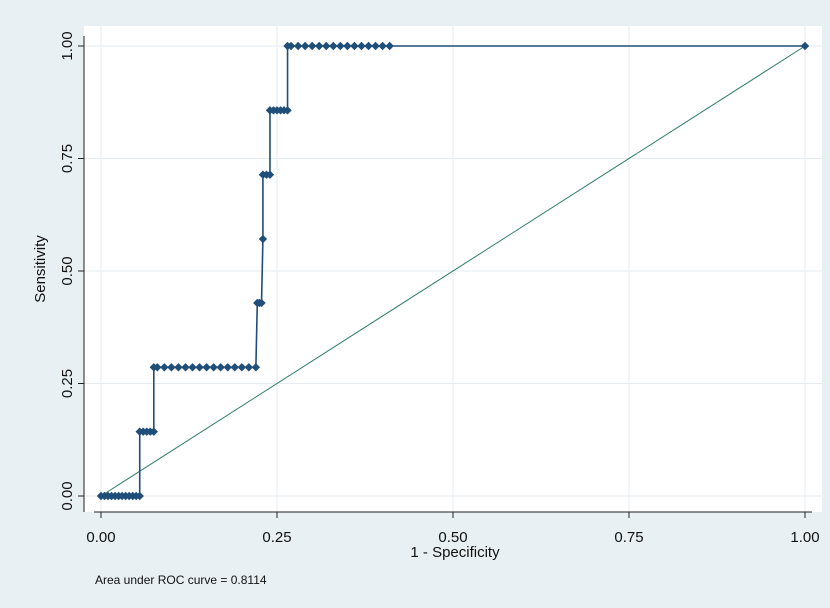  Describe the element at coordinates (40, 269) in the screenshot. I see `y-axis-label: Sensitivity` at that location.